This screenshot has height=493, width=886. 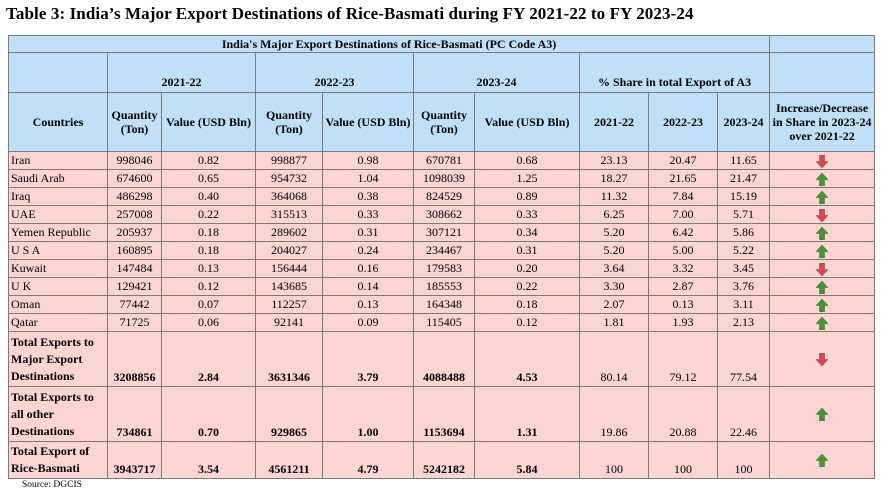 I want to click on country-cell: Iraq, so click(x=58, y=196).